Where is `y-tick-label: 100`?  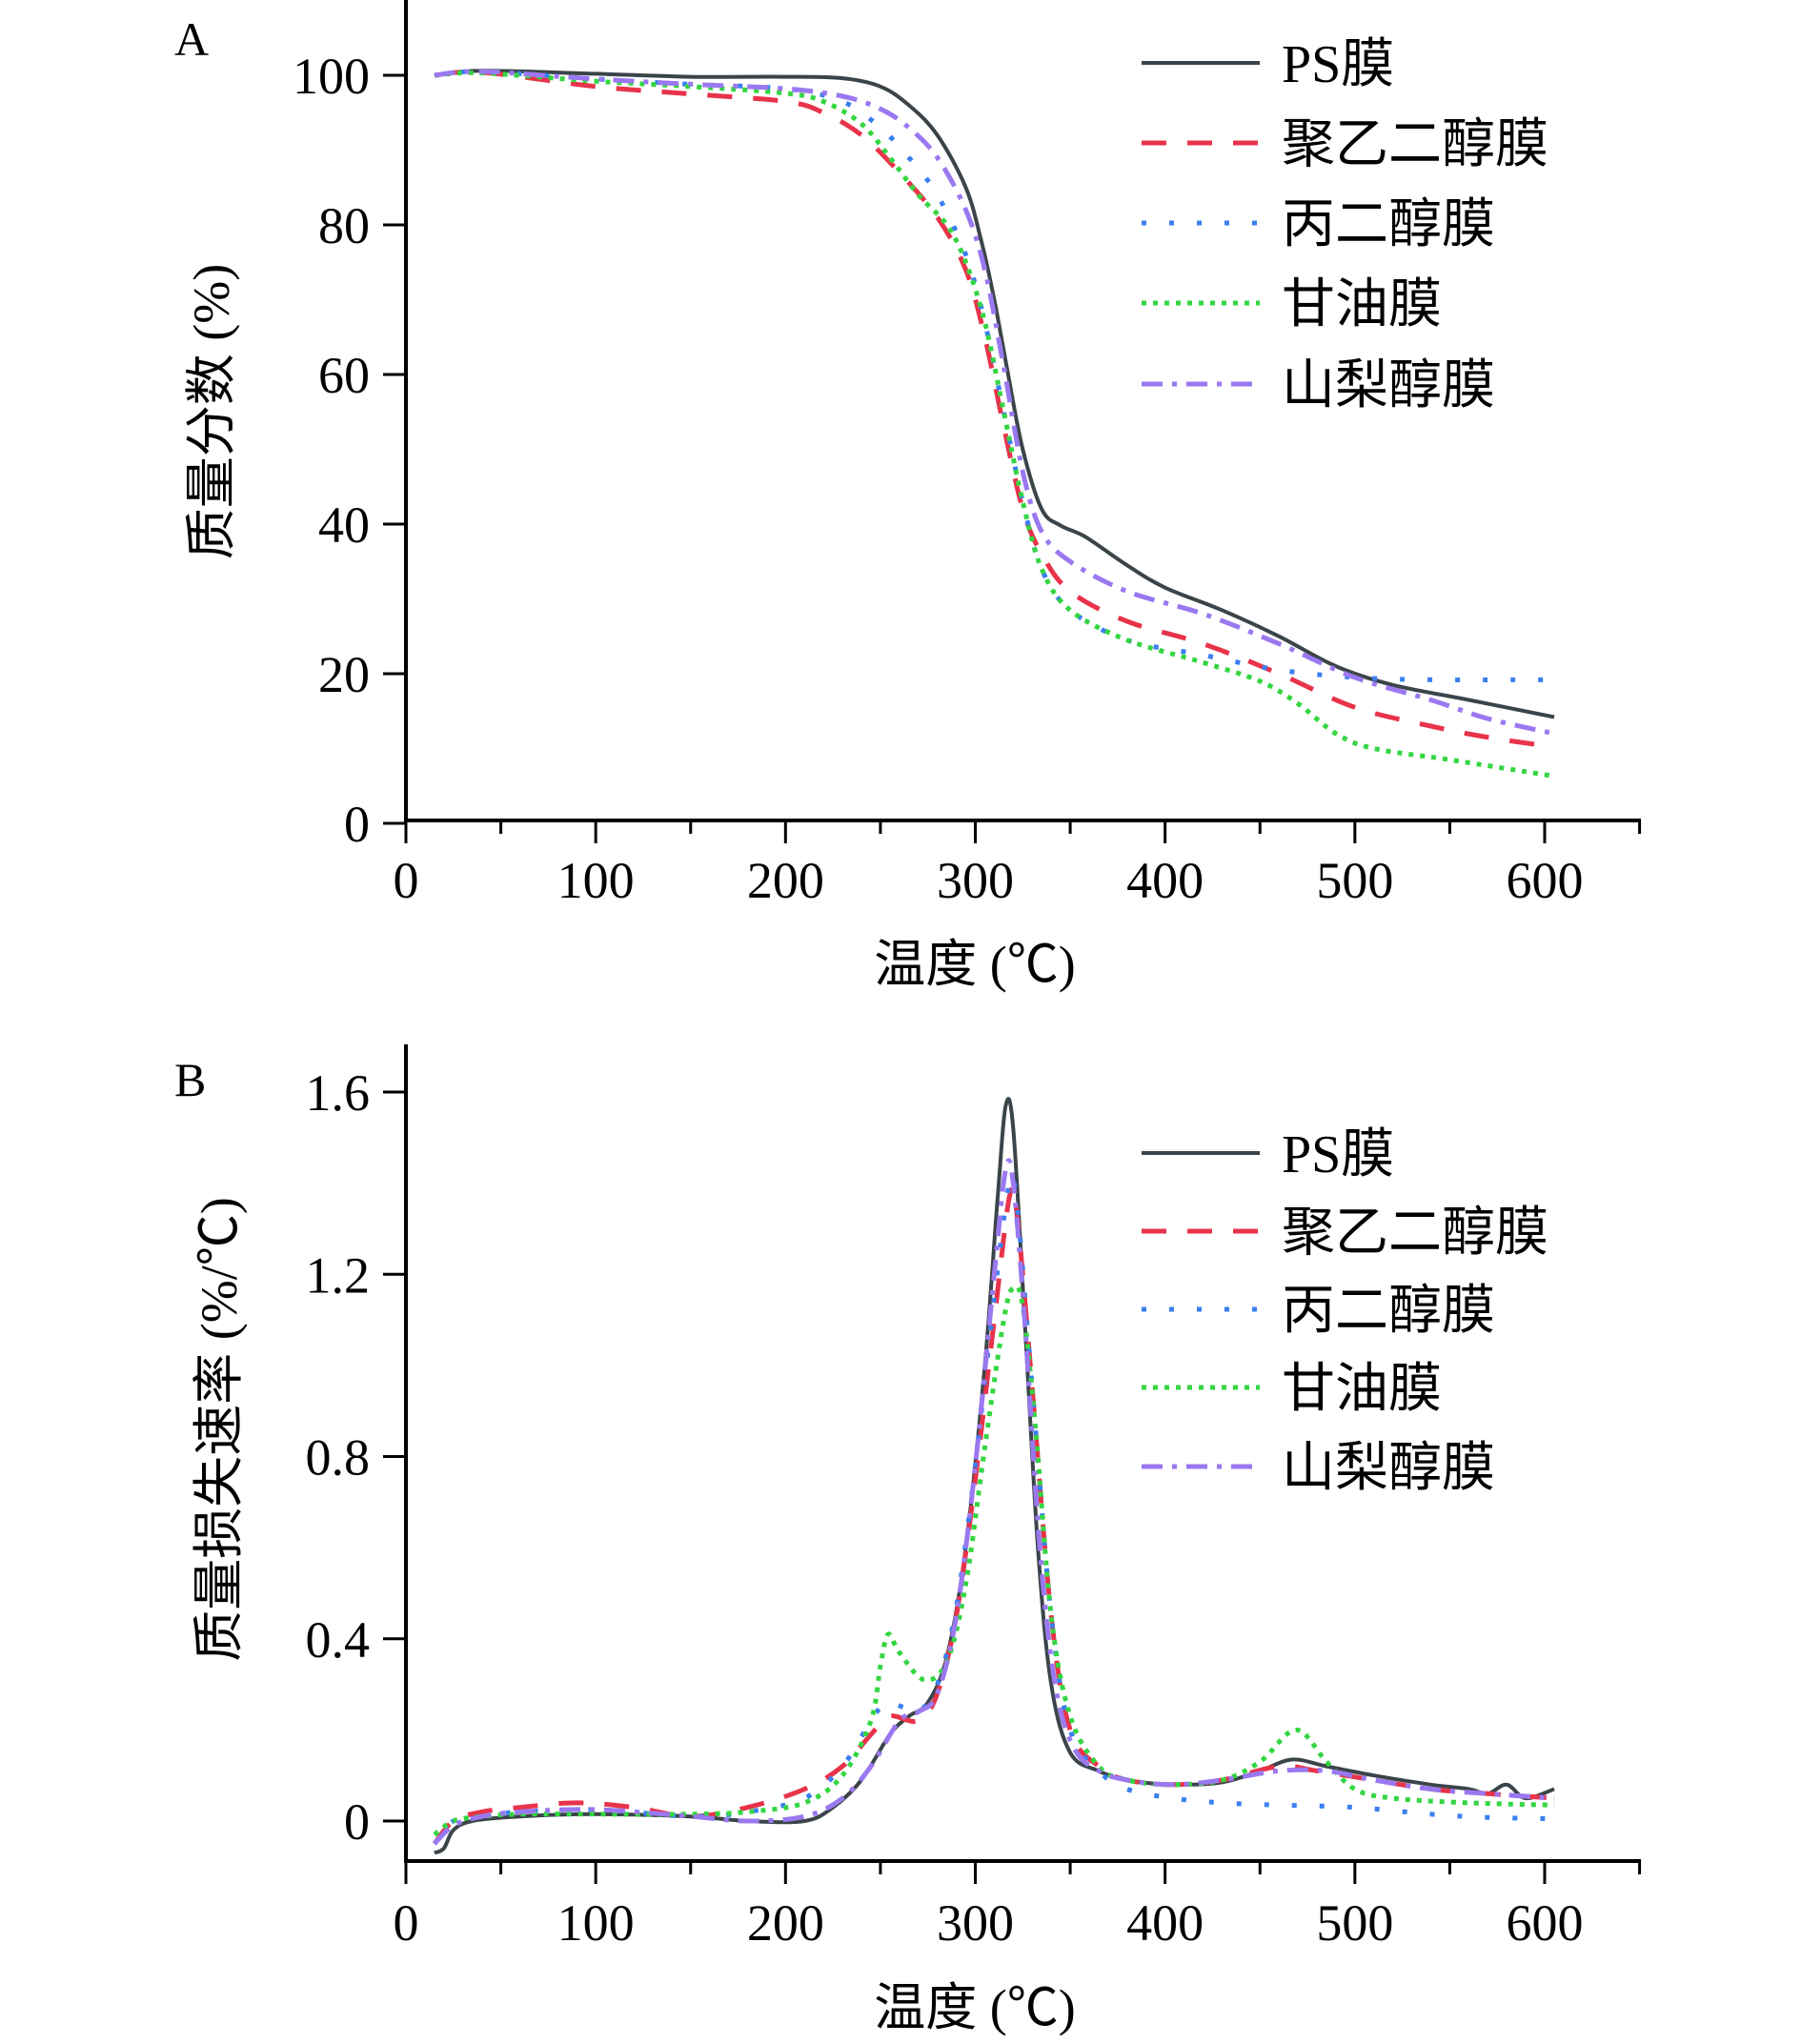 y-tick-label: 100 is located at coordinates (331, 76).